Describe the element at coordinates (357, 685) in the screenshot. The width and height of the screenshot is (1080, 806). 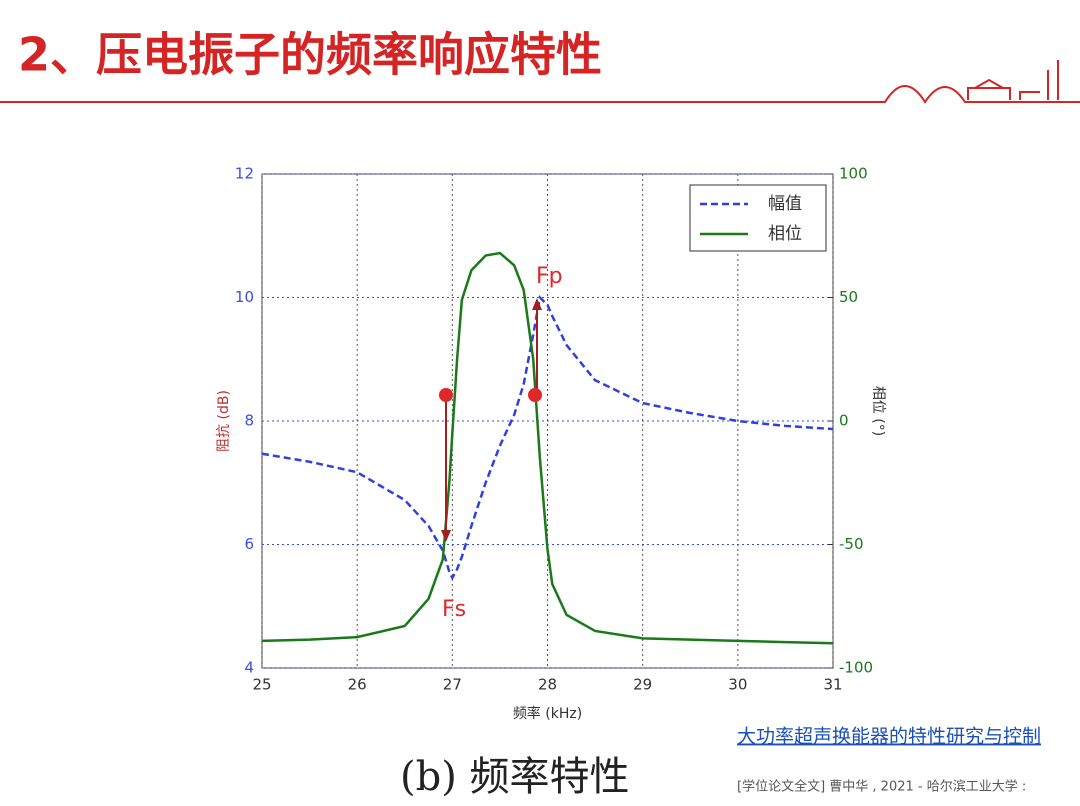
I see `x-tick-label: 26` at that location.